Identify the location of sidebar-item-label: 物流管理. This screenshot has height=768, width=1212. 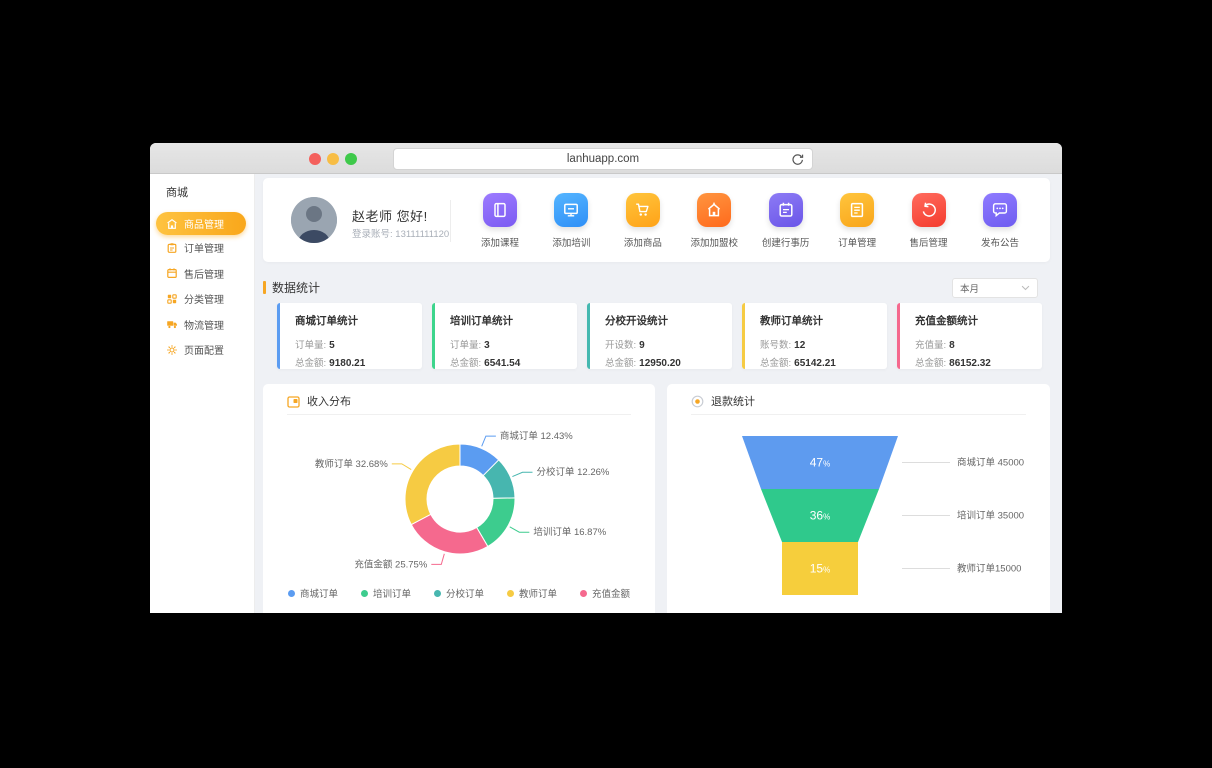
(204, 326).